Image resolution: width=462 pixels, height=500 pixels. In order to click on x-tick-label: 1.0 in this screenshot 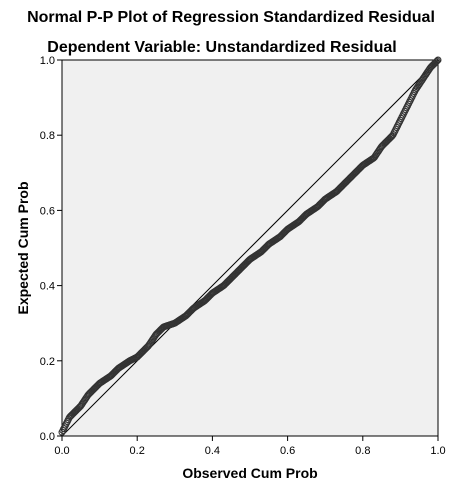, I will do `click(437, 451)`.